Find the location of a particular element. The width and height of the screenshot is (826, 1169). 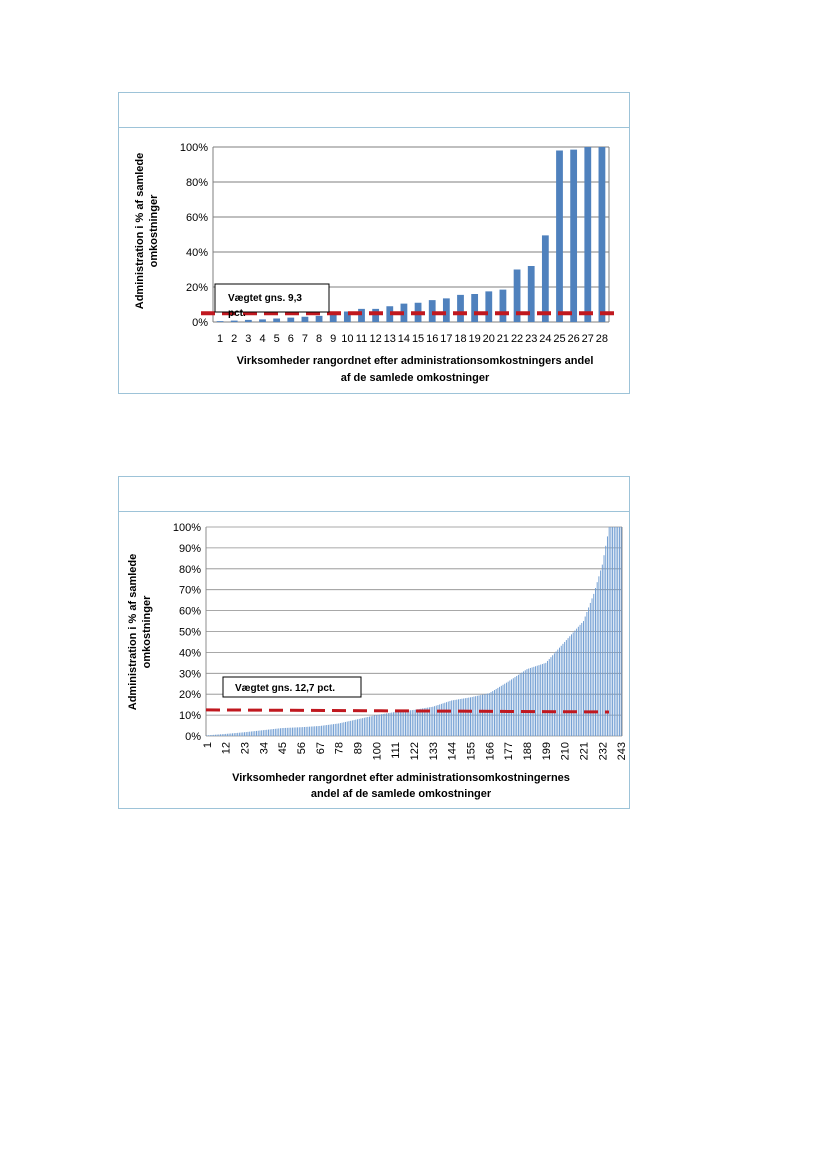

chart-1-x-tick-label: 5 is located at coordinates (277, 339).